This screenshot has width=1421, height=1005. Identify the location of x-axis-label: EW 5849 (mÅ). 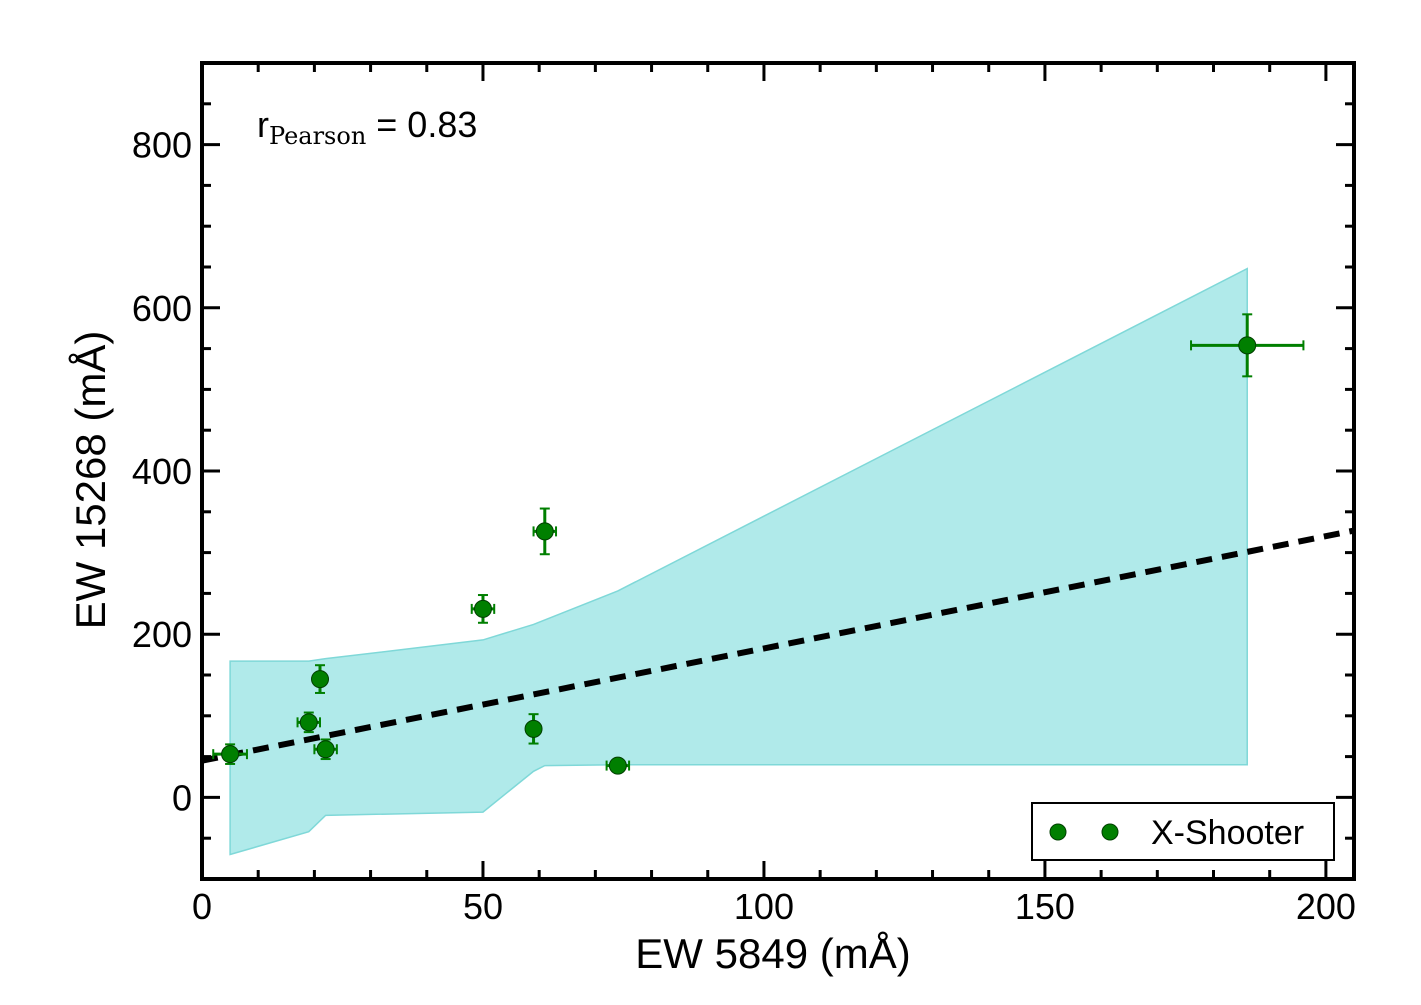
(772, 953).